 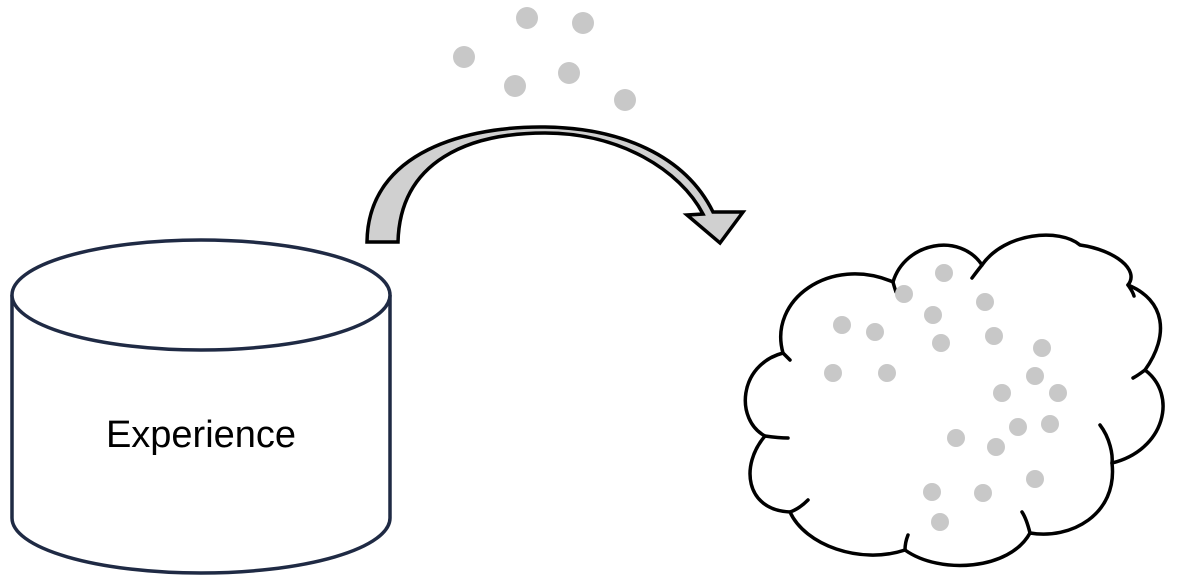 What do you see at coordinates (544, 59) in the screenshot?
I see `floating-dots` at bounding box center [544, 59].